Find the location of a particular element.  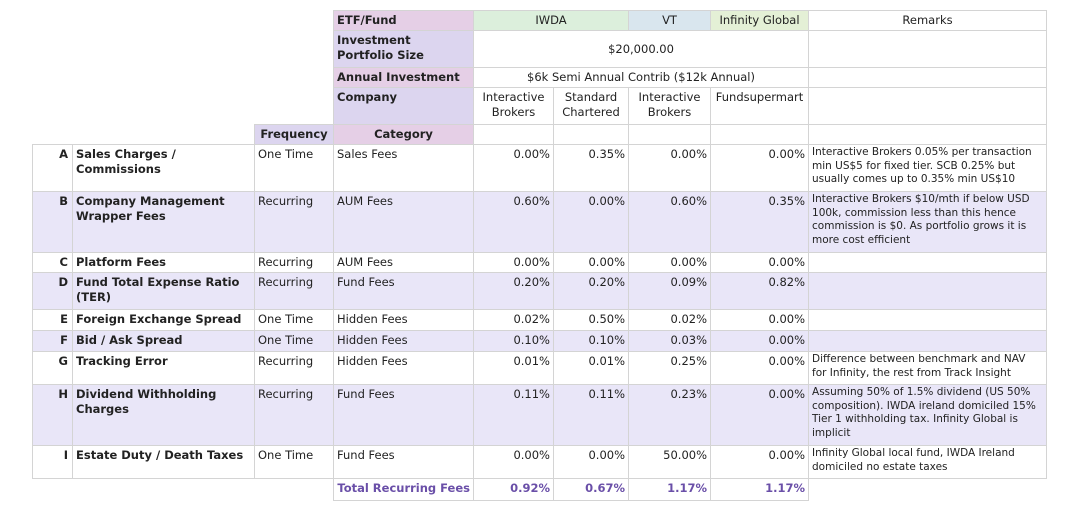

fee-value-iwda: 0.20% is located at coordinates (513, 291).